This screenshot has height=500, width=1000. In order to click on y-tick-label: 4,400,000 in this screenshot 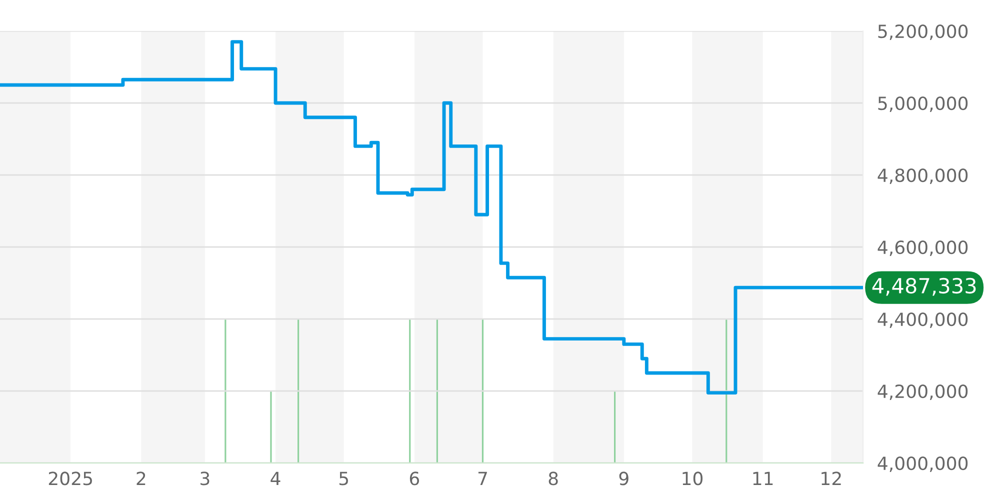, I will do `click(923, 320)`.